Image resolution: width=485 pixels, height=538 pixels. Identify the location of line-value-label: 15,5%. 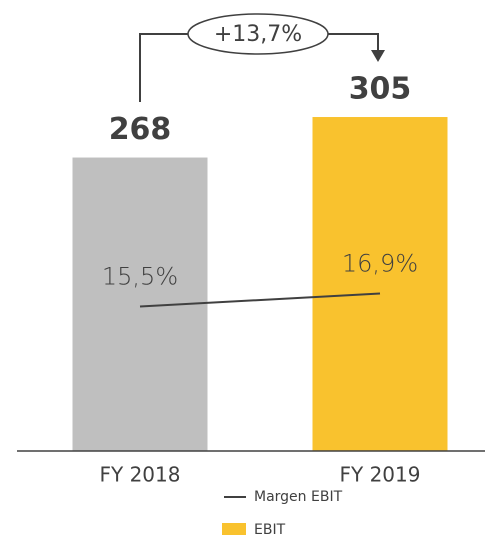
(140, 277).